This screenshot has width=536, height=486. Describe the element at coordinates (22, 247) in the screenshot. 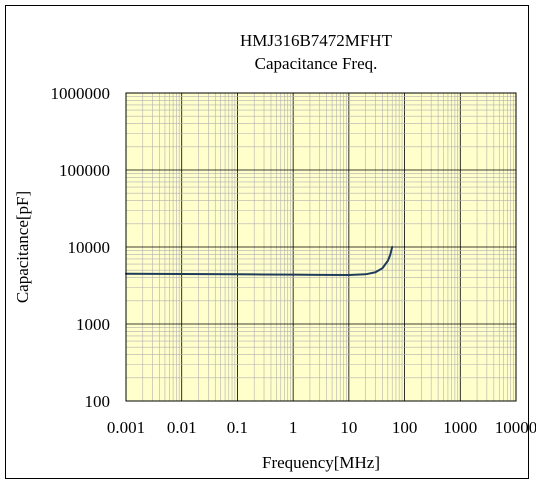

I see `y-axis-label: Capacitance[pF]` at that location.